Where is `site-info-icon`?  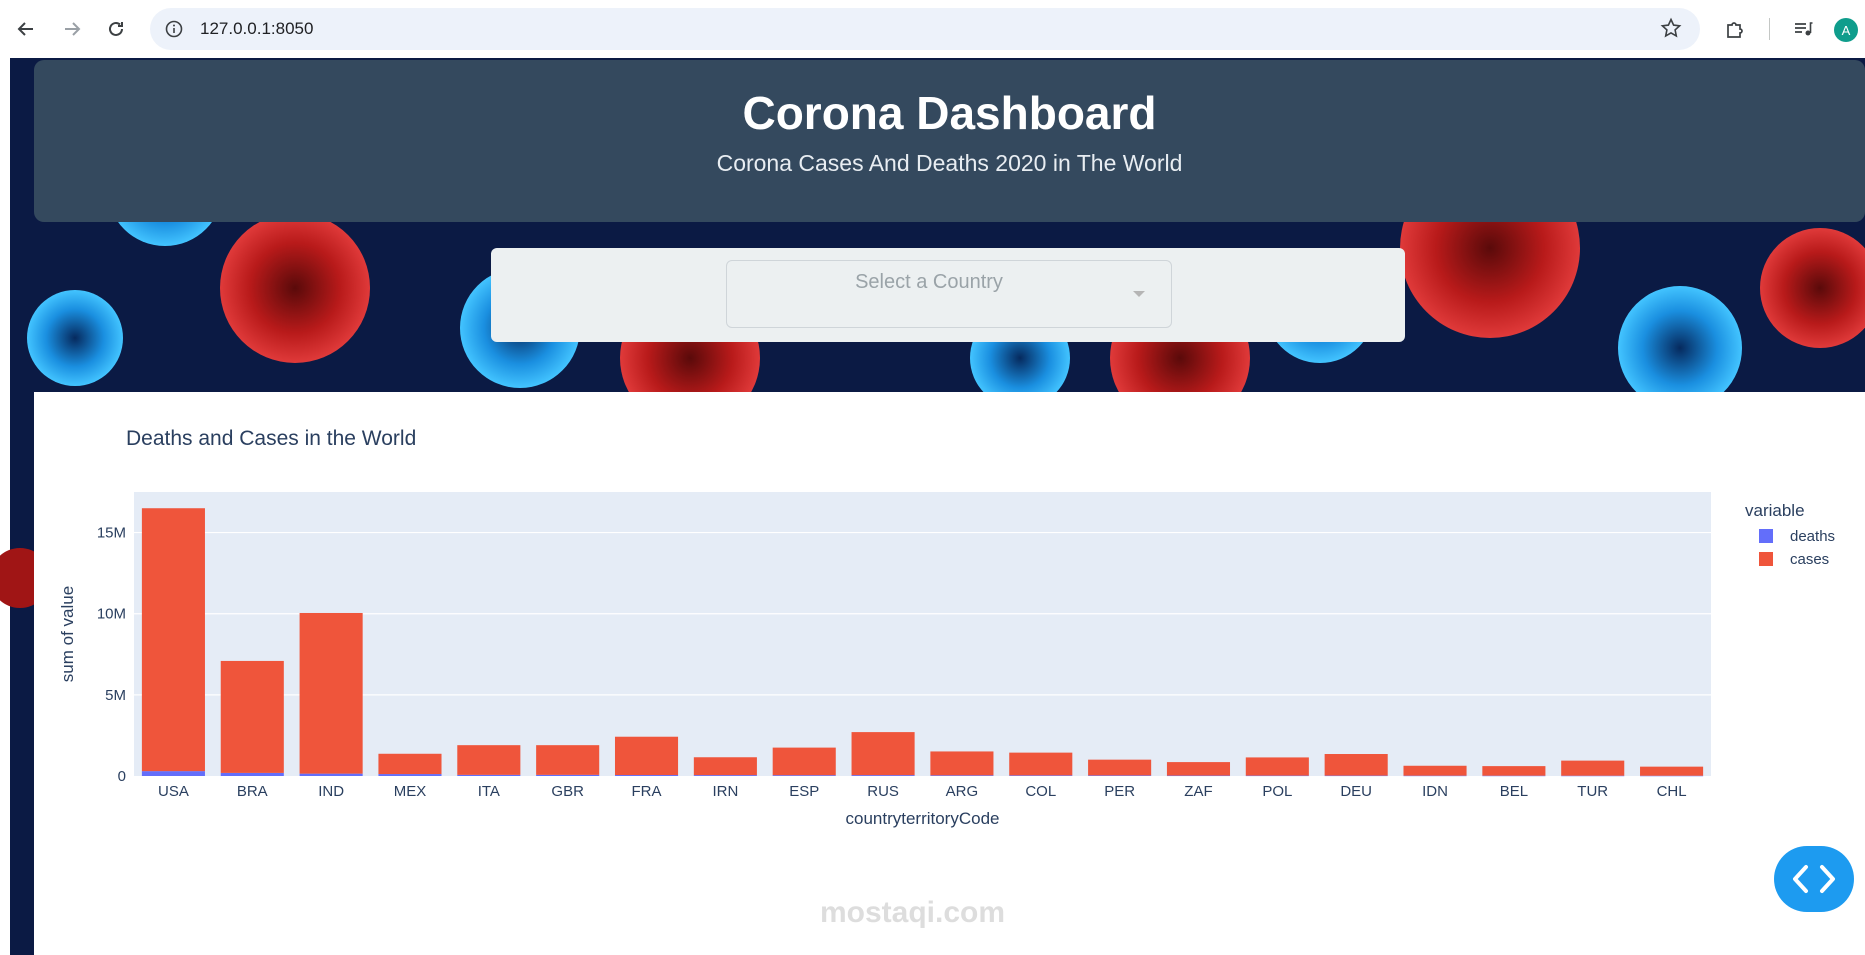
site-info-icon is located at coordinates (174, 29).